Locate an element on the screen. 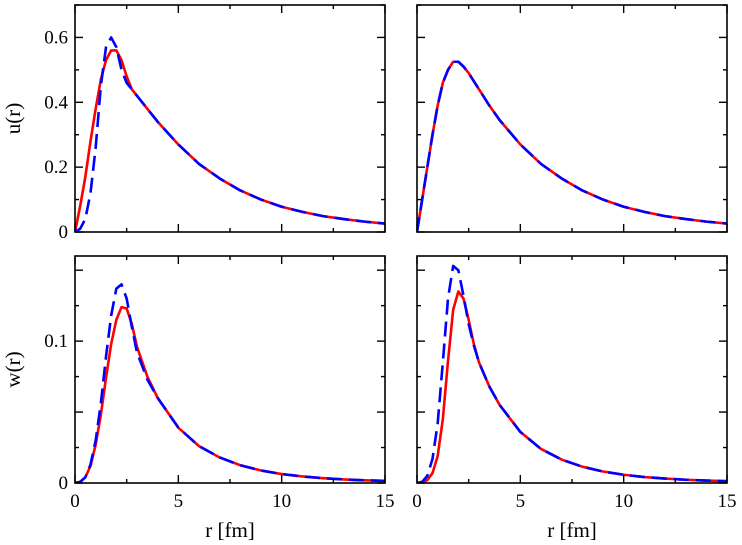 This screenshot has width=742, height=545. y-tick-label: 0.4 is located at coordinates (56, 102).